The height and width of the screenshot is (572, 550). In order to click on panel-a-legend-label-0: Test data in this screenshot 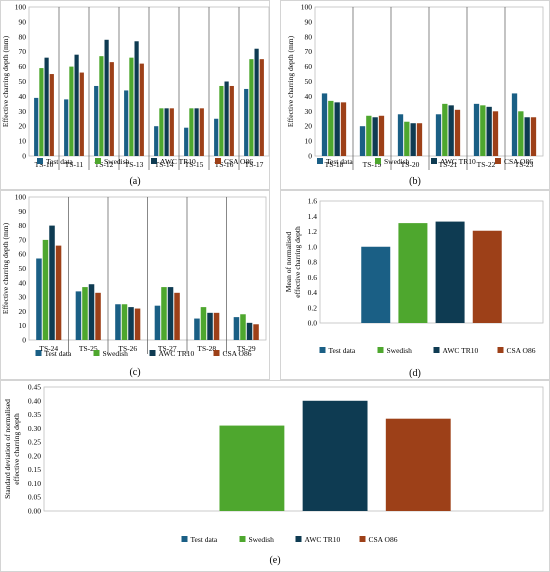, I will do `click(59, 161)`.